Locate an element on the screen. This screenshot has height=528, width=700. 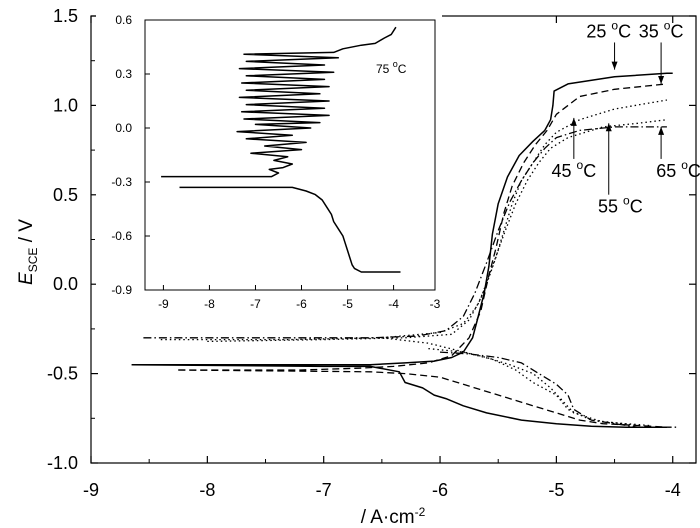
inset-y-tick-label: -0.3 is located at coordinates (121, 182).